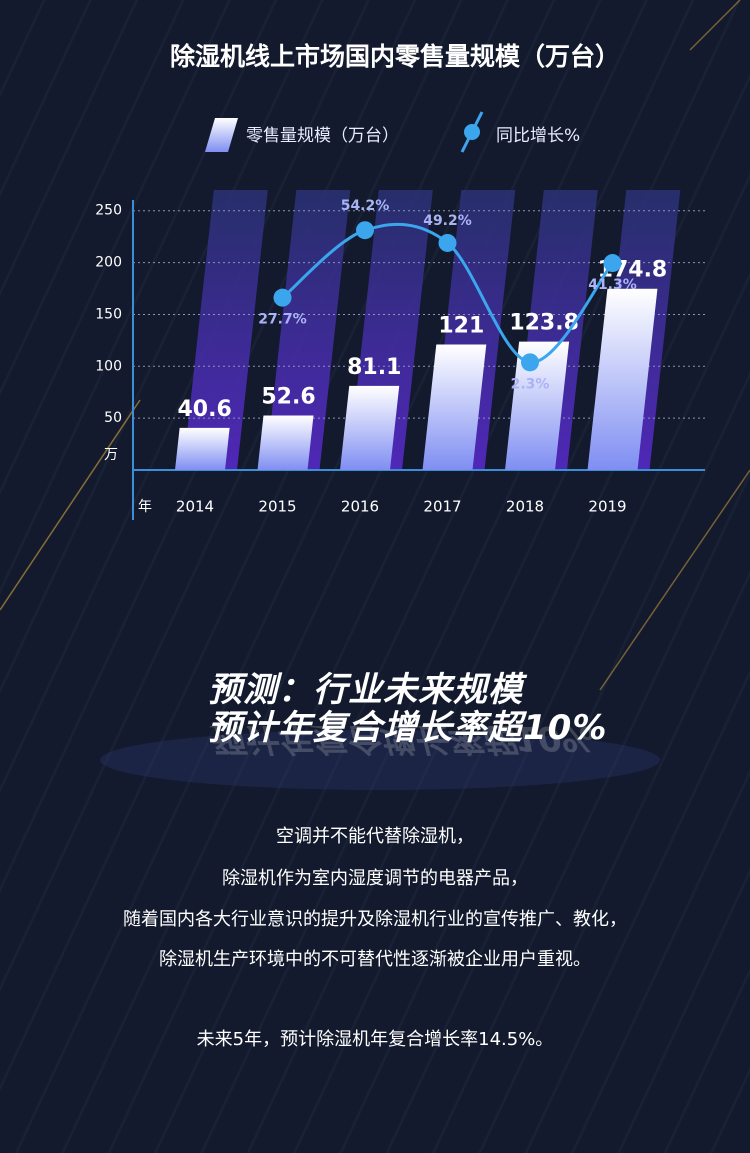  Describe the element at coordinates (375, 919) in the screenshot. I see `paragraph: 随着国内各大行业意识的提升及除湿机行业的宣传推广、教化，` at that location.